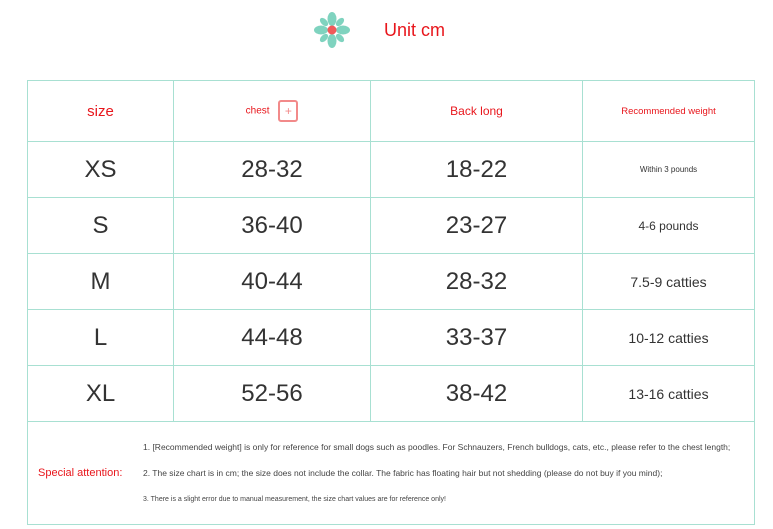 The height and width of the screenshot is (529, 773). Describe the element at coordinates (476, 169) in the screenshot. I see `back-cell: 18-22` at that location.